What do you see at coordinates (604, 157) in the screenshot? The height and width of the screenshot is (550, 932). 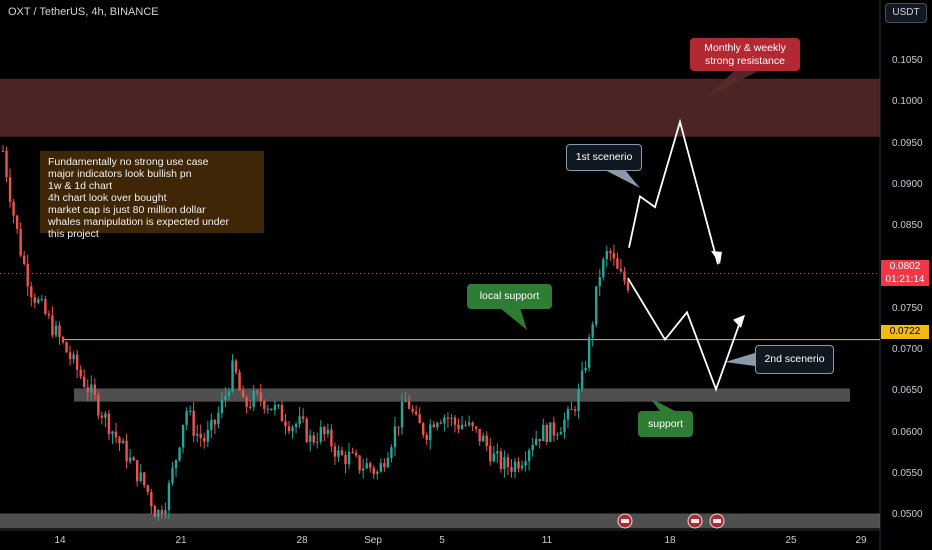 I see `first-scenario-callout: 1st scenerio` at bounding box center [604, 157].